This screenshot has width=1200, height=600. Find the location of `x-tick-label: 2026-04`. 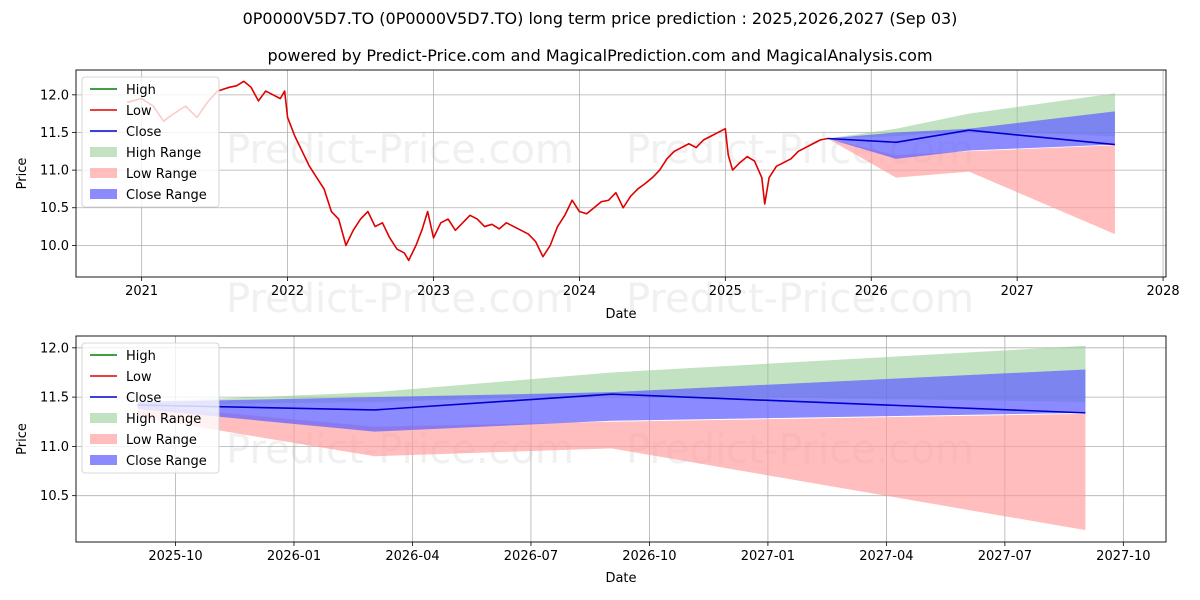

x-tick-label: 2026-04 is located at coordinates (412, 556).